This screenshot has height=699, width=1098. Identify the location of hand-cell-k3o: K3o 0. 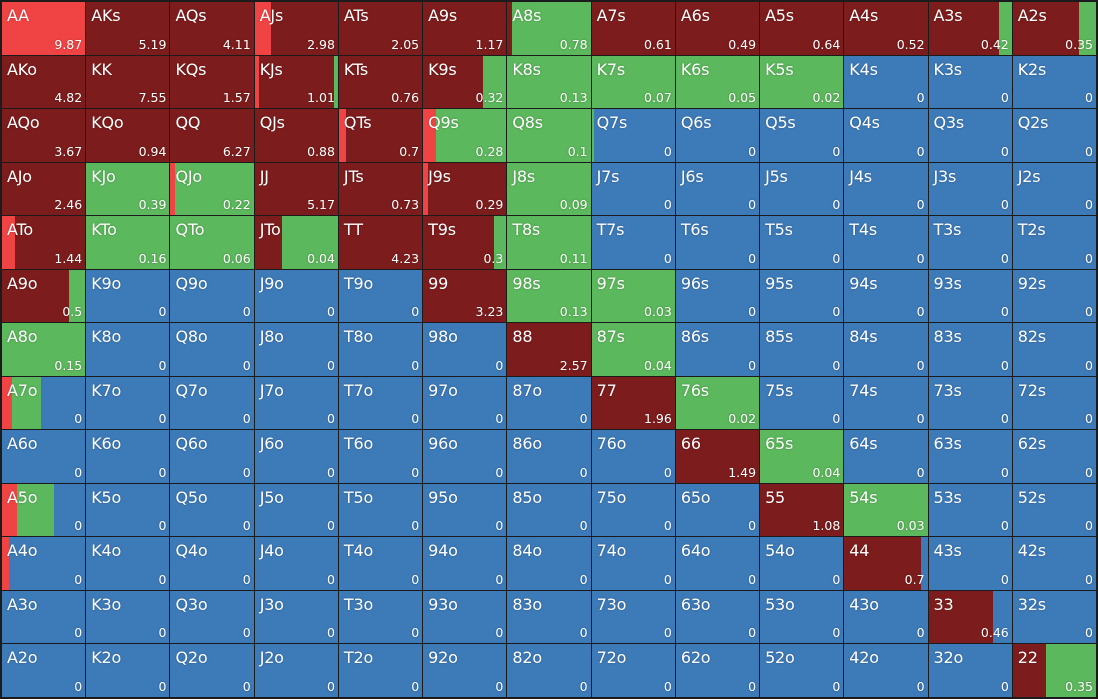
(128, 617).